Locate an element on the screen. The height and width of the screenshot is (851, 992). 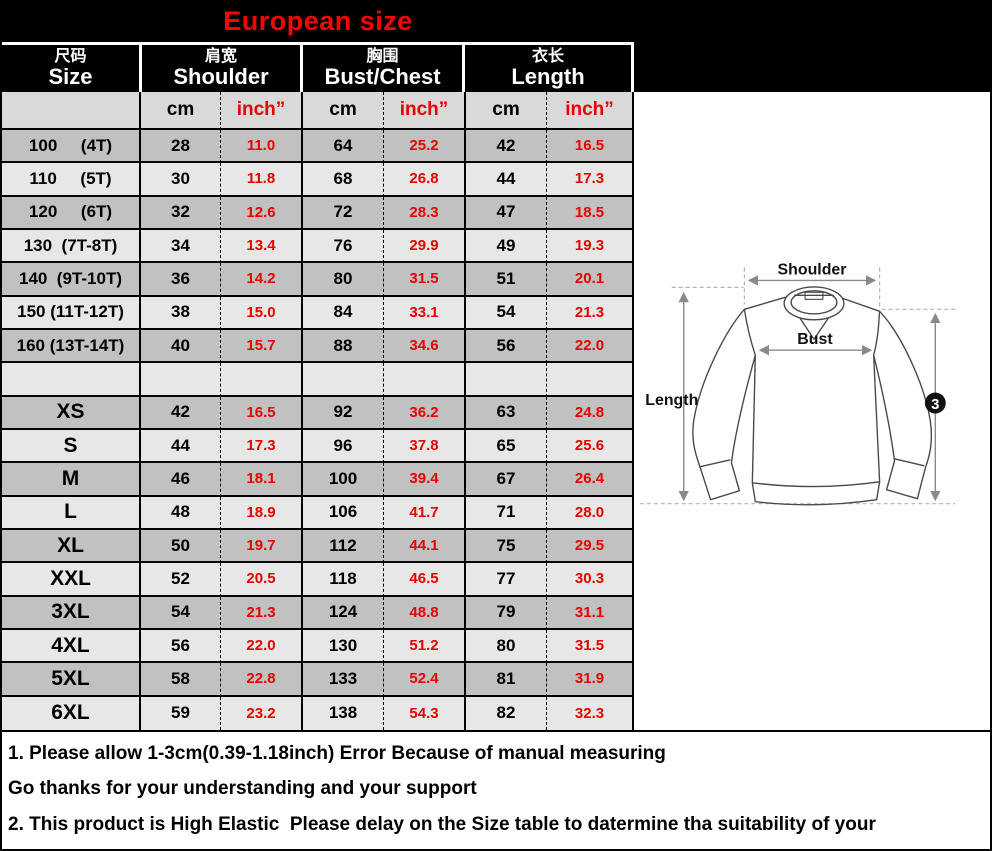
cm-value-cell: 77 is located at coordinates (506, 580).